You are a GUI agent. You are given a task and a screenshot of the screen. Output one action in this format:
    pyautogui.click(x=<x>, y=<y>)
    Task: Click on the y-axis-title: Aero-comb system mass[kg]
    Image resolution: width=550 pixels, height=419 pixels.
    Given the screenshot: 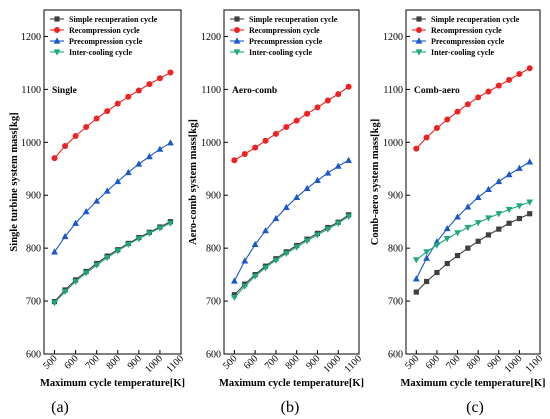 What is the action you would take?
    pyautogui.click(x=193, y=182)
    